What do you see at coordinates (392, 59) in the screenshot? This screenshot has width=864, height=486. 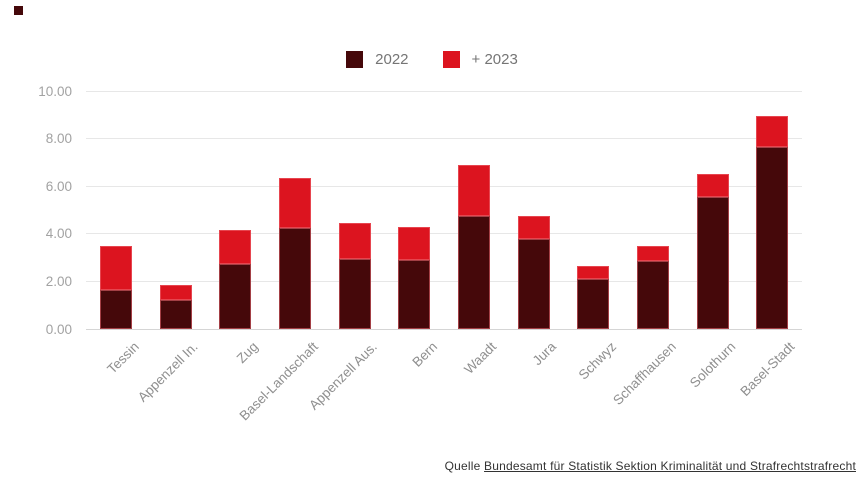 I see `legend-label-2022: 2022` at bounding box center [392, 59].